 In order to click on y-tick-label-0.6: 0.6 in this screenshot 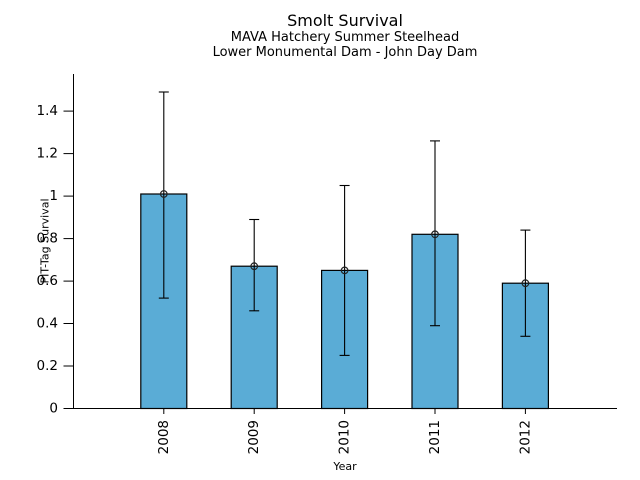, I will do `click(47, 281)`.